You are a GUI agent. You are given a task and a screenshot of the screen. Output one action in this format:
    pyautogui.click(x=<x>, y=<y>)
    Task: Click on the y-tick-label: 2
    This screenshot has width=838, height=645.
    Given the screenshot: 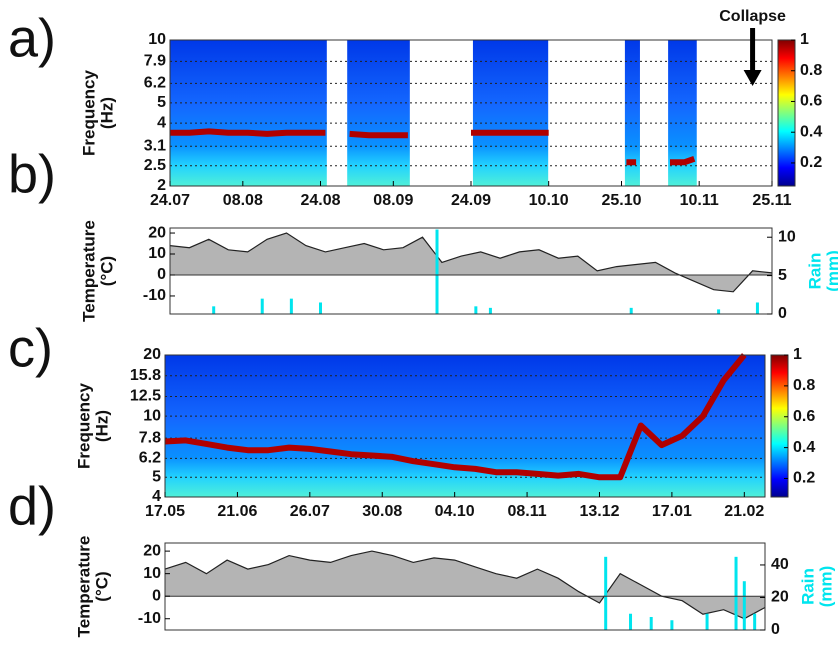 What is the action you would take?
    pyautogui.click(x=161, y=185)
    